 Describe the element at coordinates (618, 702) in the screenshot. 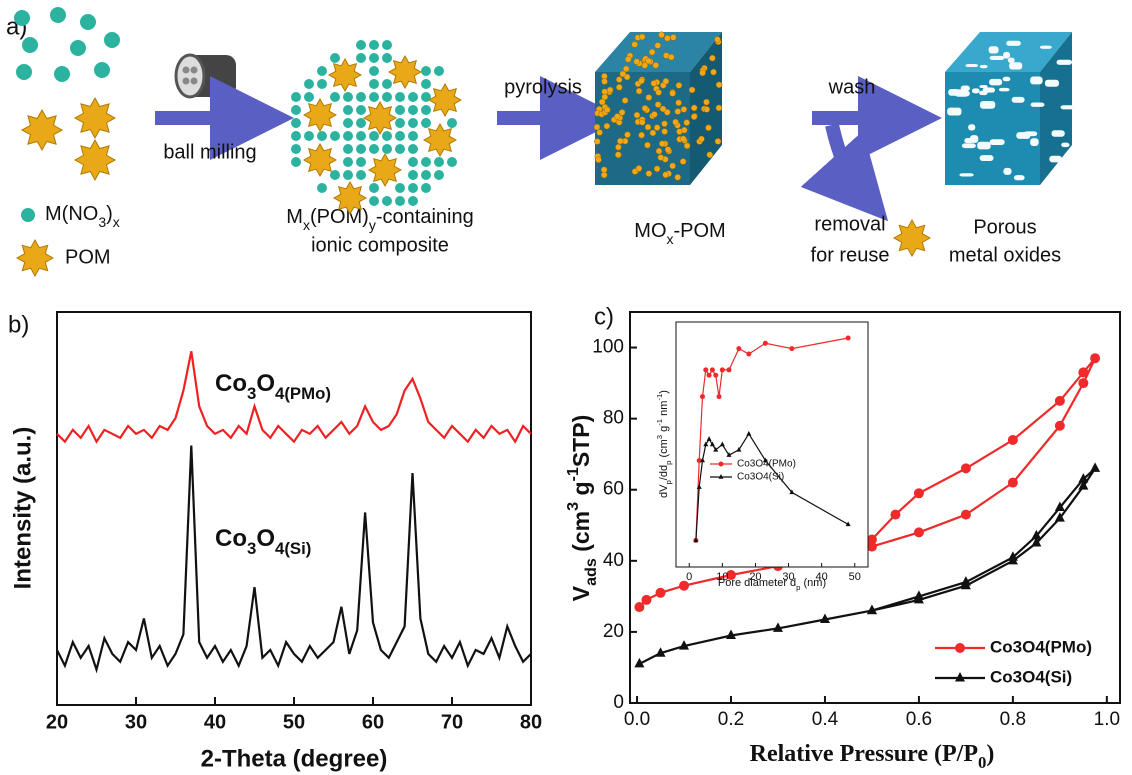

I see `y-tick-label: 0` at that location.